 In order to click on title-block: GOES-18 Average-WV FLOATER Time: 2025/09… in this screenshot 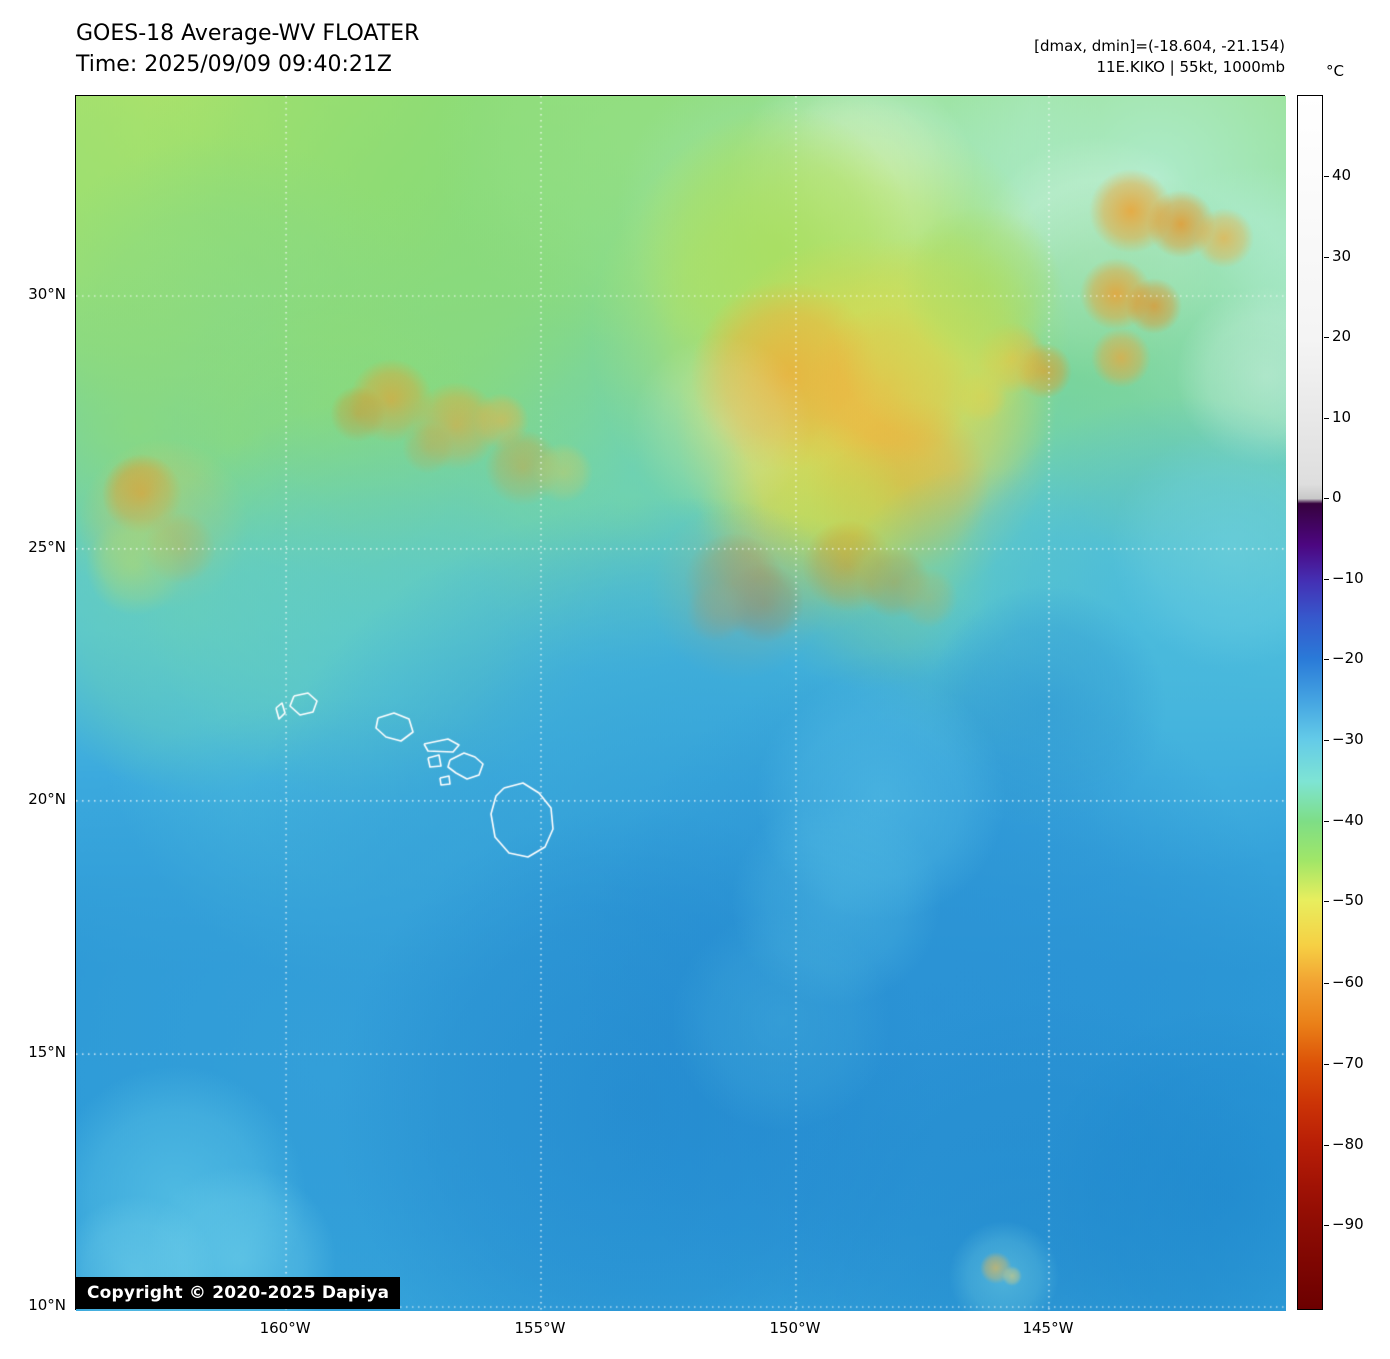, I will do `click(247, 49)`.